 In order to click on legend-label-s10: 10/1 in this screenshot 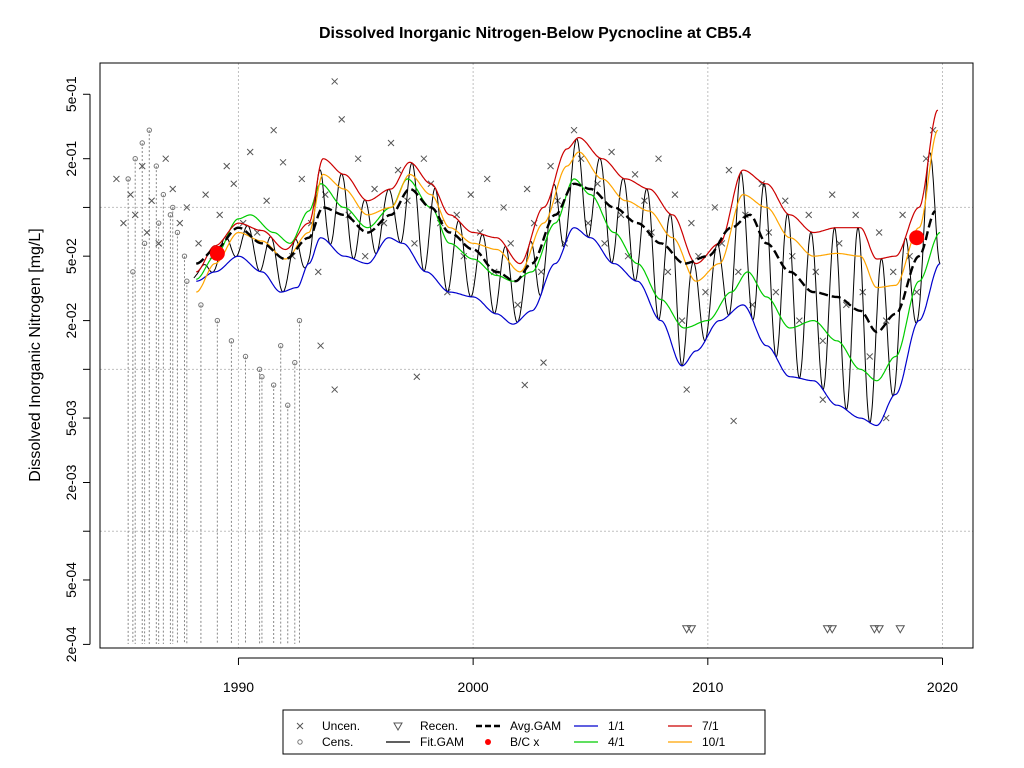, I will do `click(714, 742)`.